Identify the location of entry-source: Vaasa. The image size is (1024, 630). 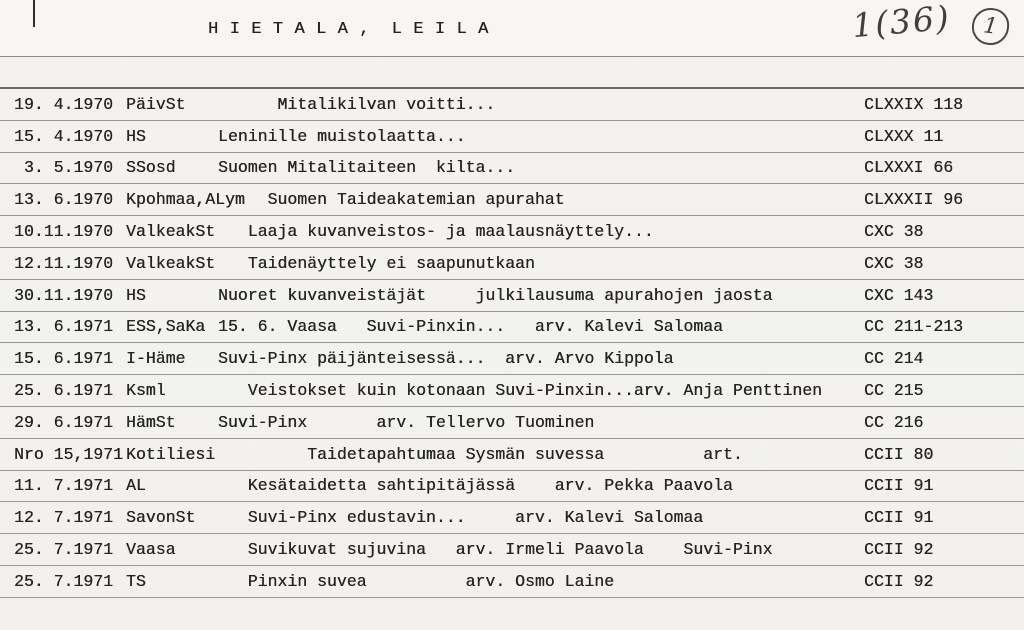
(151, 549).